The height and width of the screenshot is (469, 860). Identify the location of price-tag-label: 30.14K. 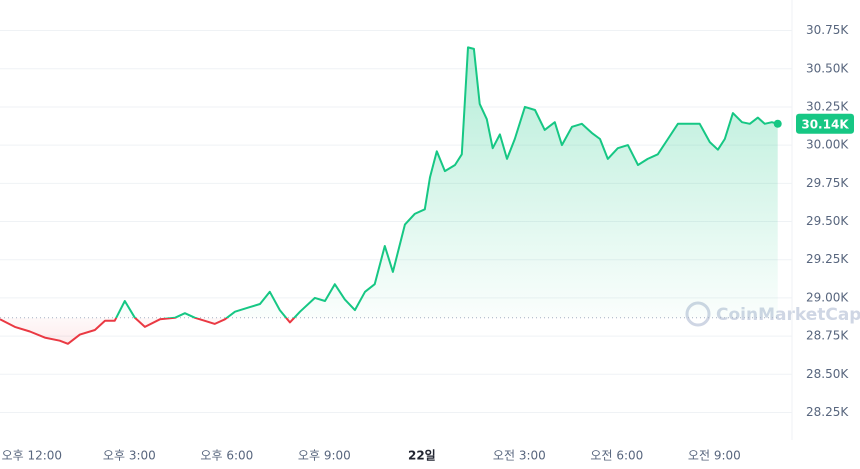
(825, 124).